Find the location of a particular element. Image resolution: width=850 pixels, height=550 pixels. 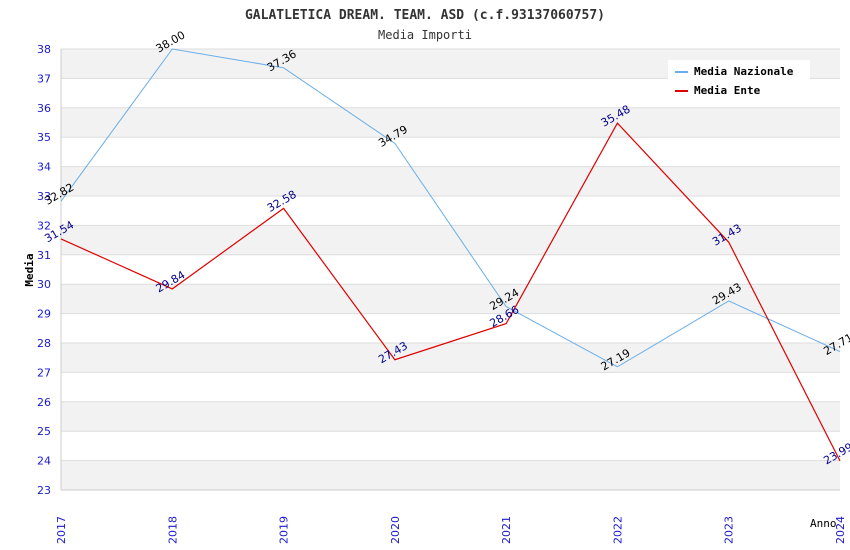

y-tick-label: 30 is located at coordinates (44, 284).